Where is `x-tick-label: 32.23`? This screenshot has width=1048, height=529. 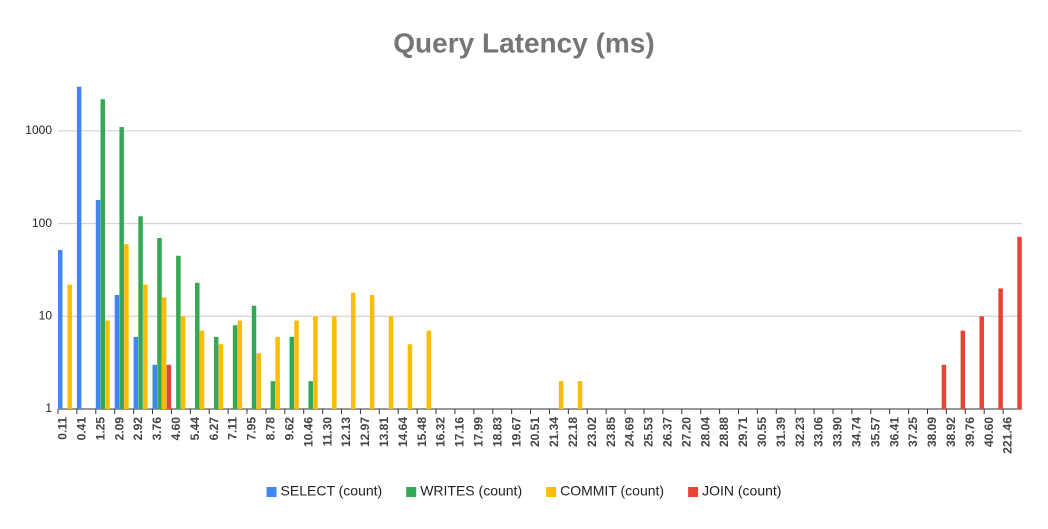
x-tick-label: 32.23 is located at coordinates (800, 432).